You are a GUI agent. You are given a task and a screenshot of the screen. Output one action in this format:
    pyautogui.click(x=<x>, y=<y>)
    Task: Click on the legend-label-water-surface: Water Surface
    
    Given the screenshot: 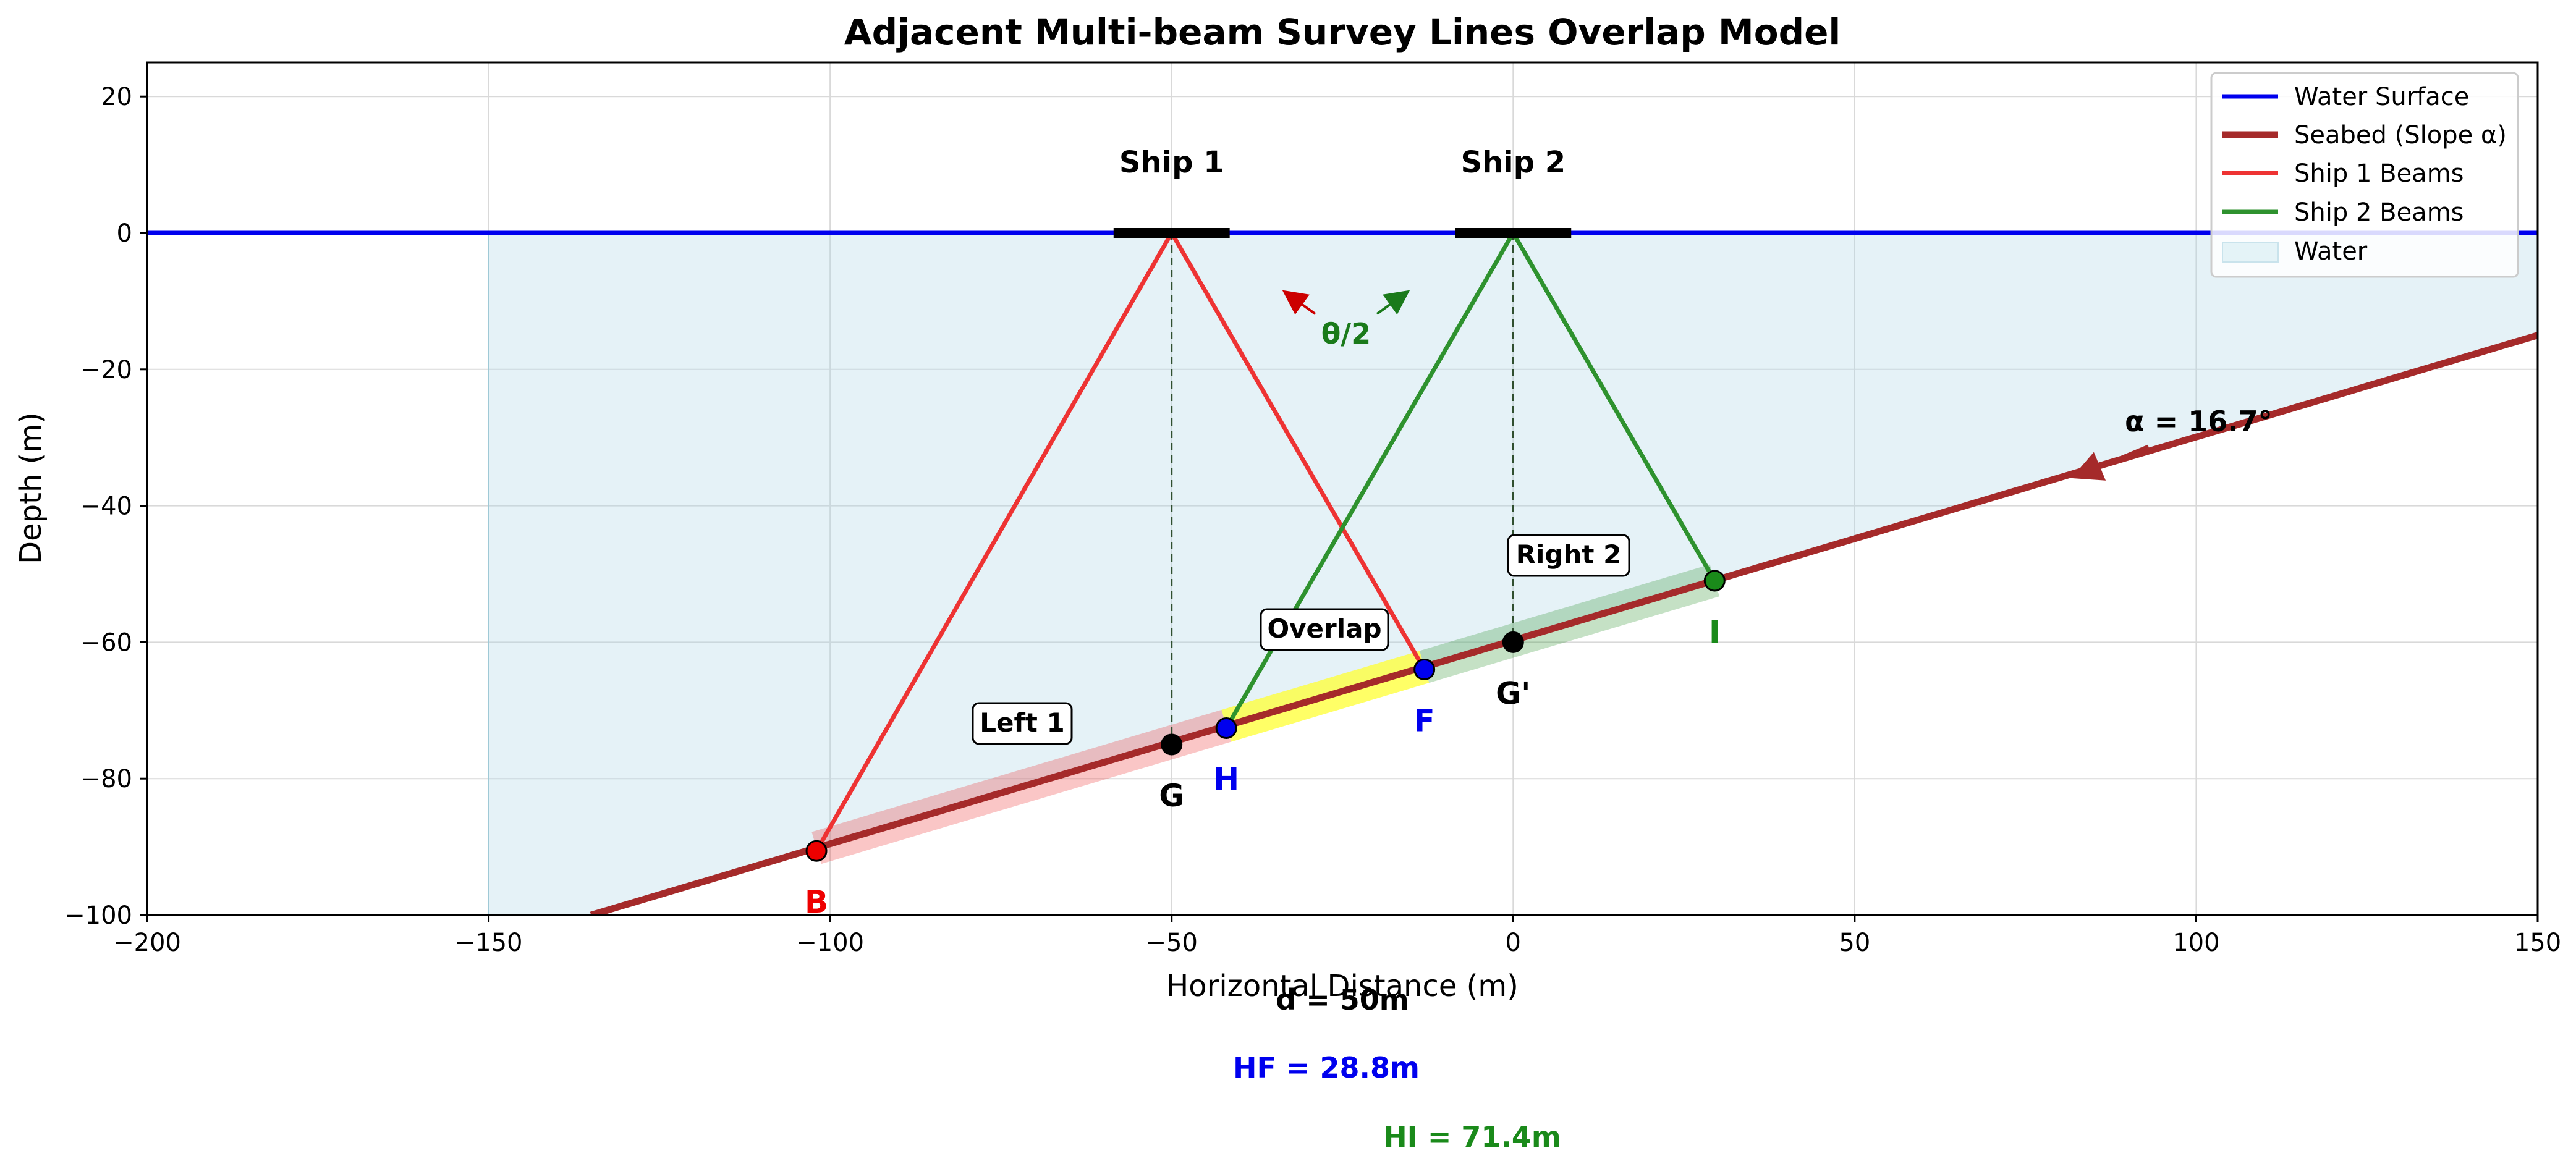 What is the action you would take?
    pyautogui.click(x=2381, y=97)
    